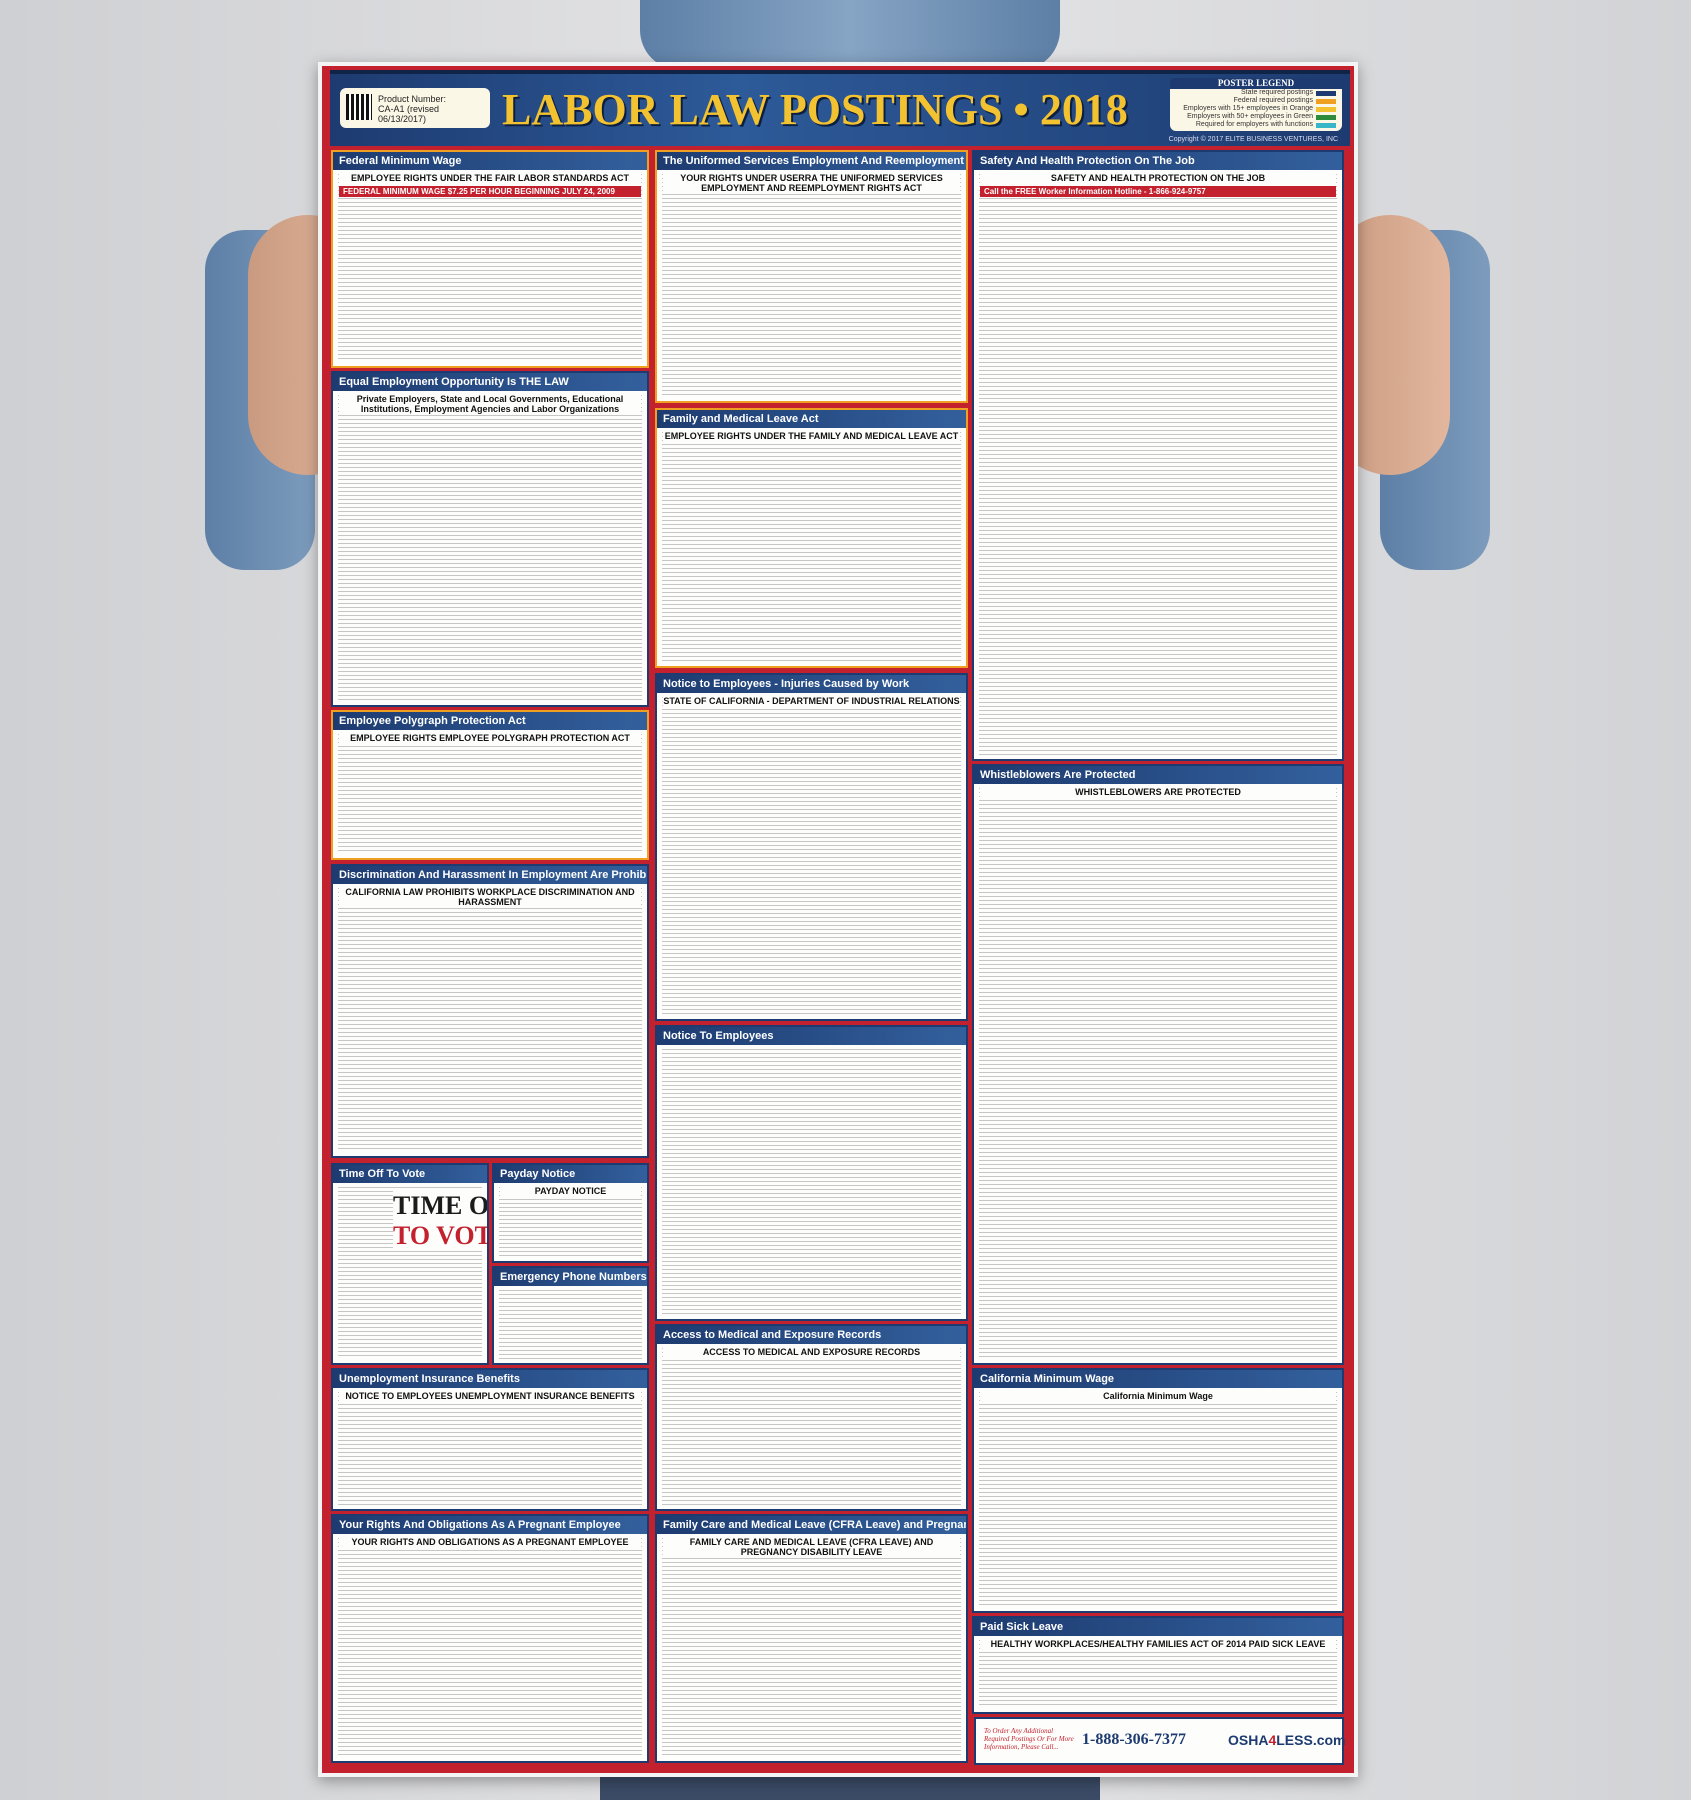 The height and width of the screenshot is (1800, 1691). What do you see at coordinates (490, 382) in the screenshot?
I see `section-title: Equal Employment Opportunity Is THE LAW` at bounding box center [490, 382].